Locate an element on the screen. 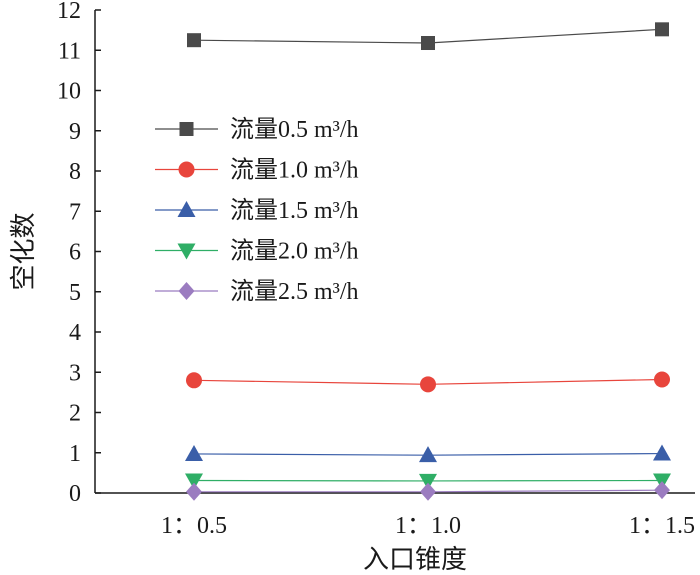 This screenshot has width=700, height=575. y-axis-title: 空化数 is located at coordinates (23, 251).